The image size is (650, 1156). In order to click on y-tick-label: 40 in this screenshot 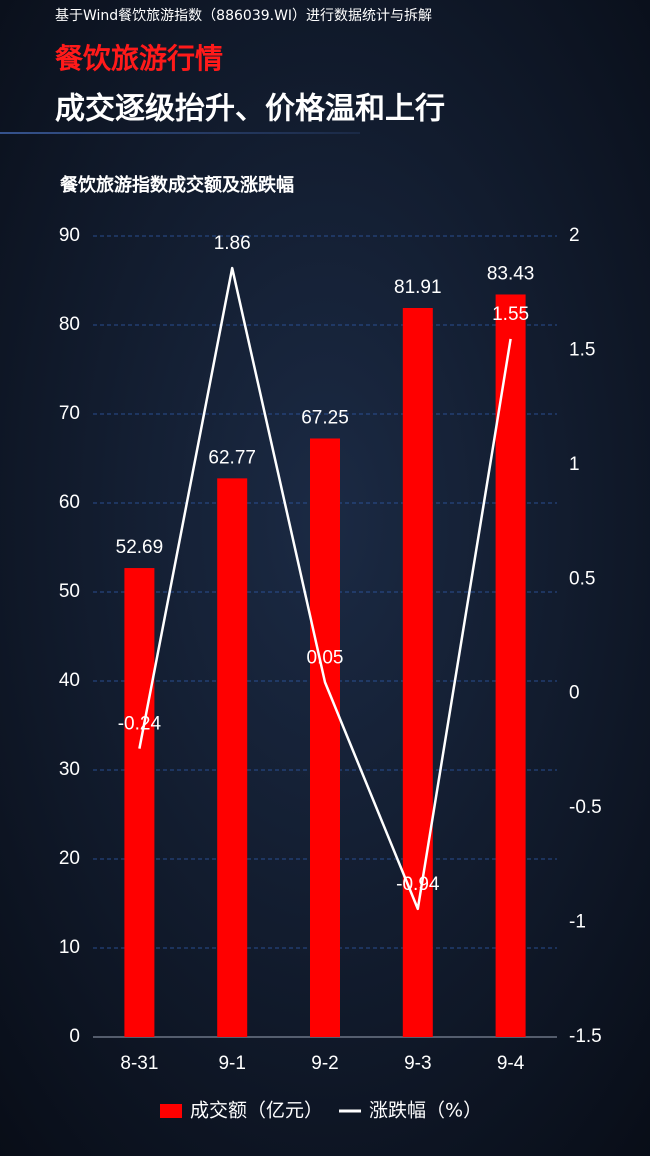, I will do `click(69, 680)`.